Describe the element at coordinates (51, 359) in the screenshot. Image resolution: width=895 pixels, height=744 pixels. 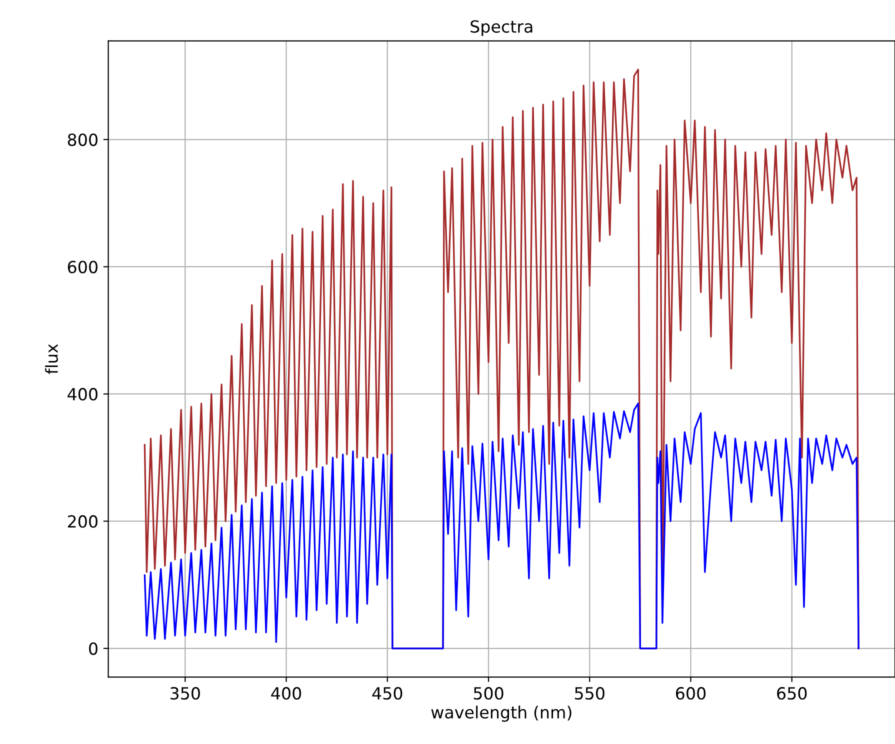
I see `y-axis-title: flux` at that location.